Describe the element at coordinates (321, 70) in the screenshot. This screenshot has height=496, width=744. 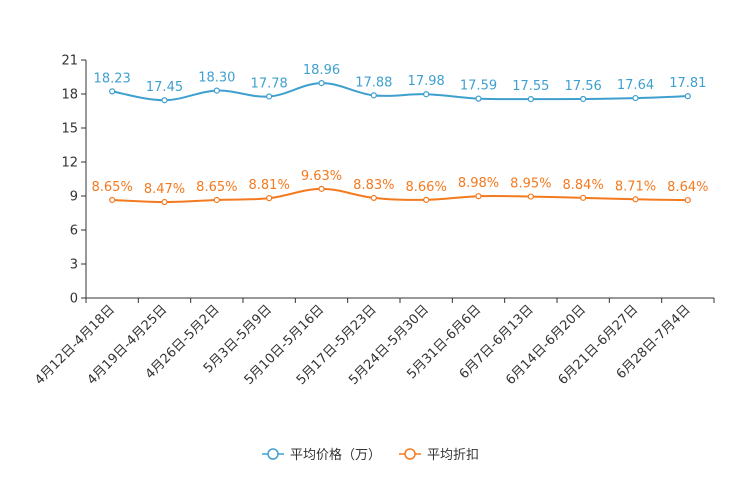
I see `data-label: 18.96` at that location.